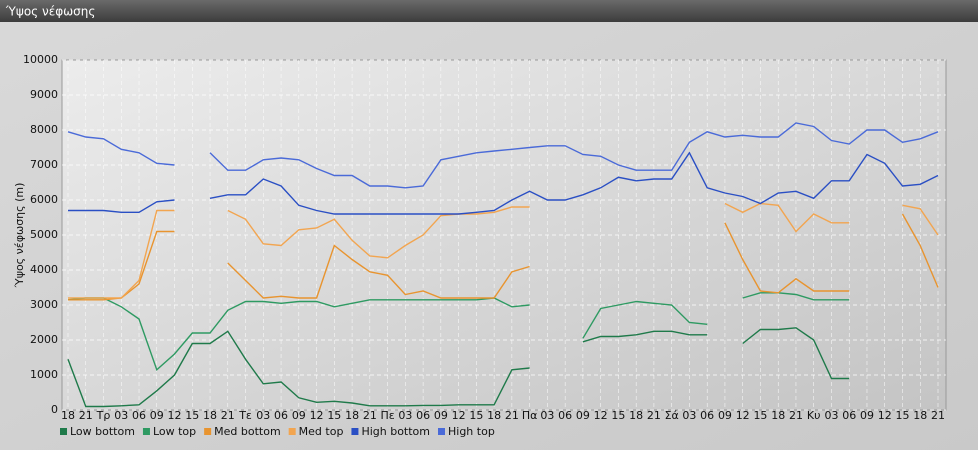 The image size is (978, 450). I want to click on y-tick-label: 9000, so click(44, 94).